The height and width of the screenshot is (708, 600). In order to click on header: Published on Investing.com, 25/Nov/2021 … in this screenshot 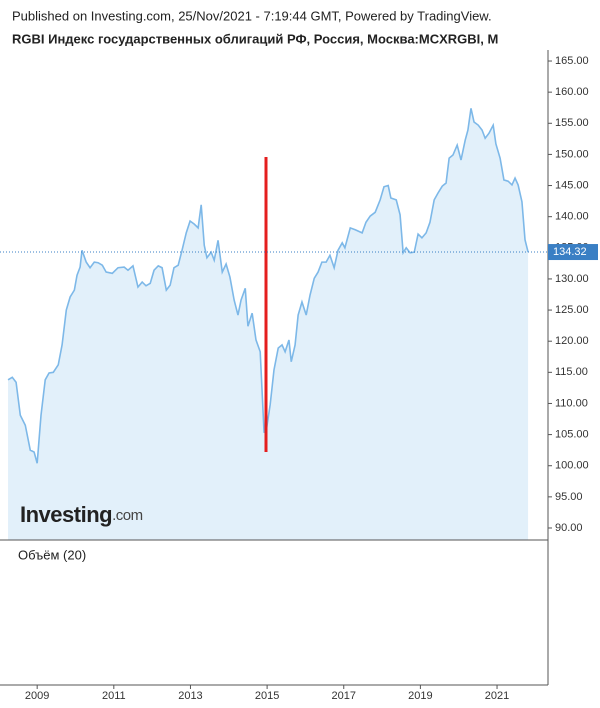, I will do `click(252, 15)`.